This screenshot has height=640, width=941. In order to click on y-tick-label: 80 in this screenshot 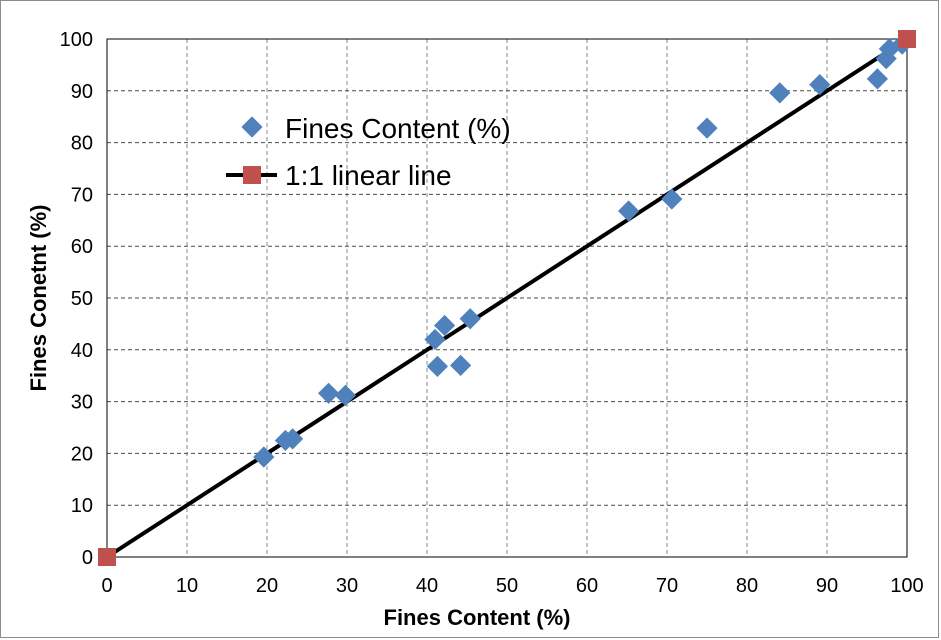, I will do `click(82, 144)`.